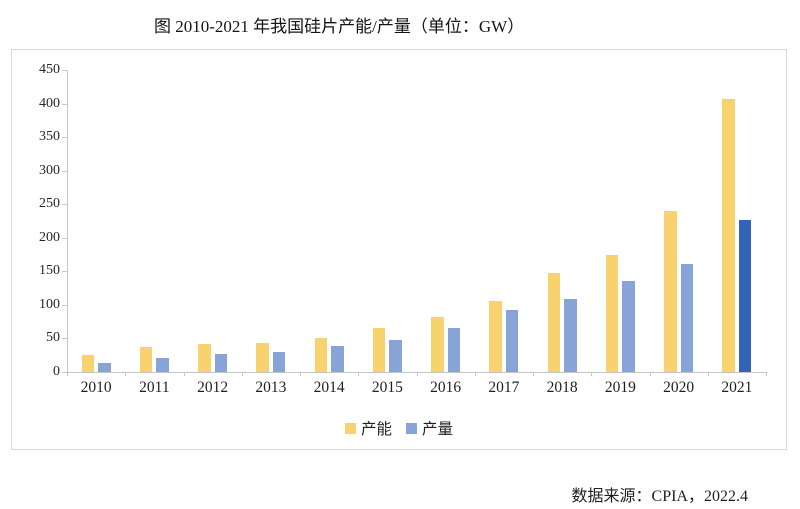 This screenshot has width=800, height=509. Describe the element at coordinates (321, 354) in the screenshot. I see `bar-capacity-2014` at that location.